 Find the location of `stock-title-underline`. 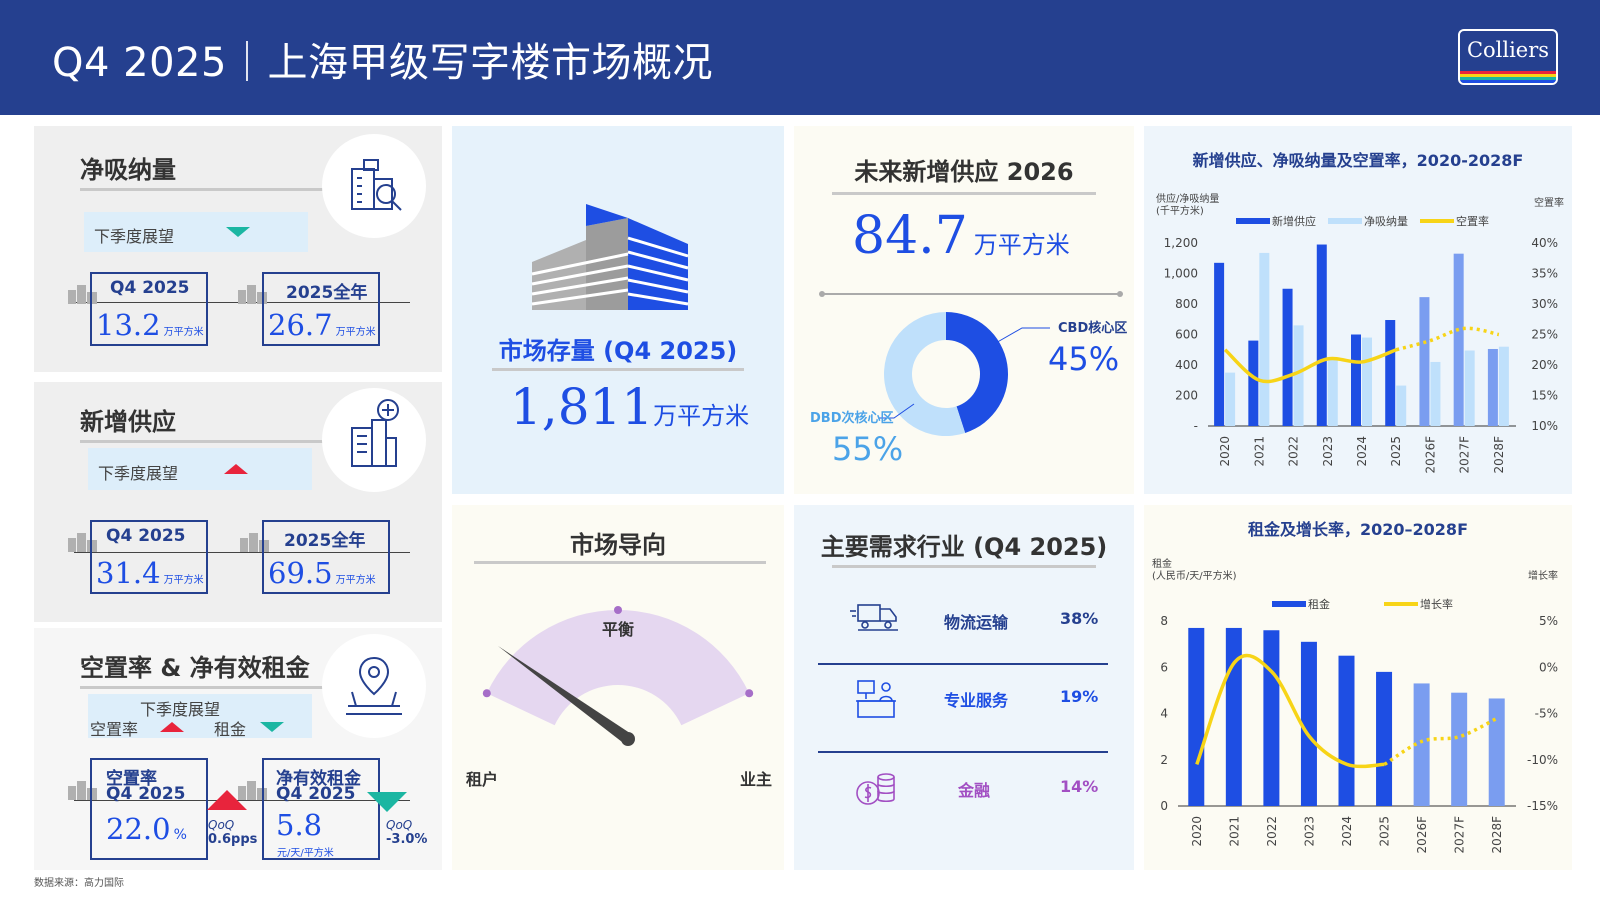

stock-title-underline is located at coordinates (618, 369).